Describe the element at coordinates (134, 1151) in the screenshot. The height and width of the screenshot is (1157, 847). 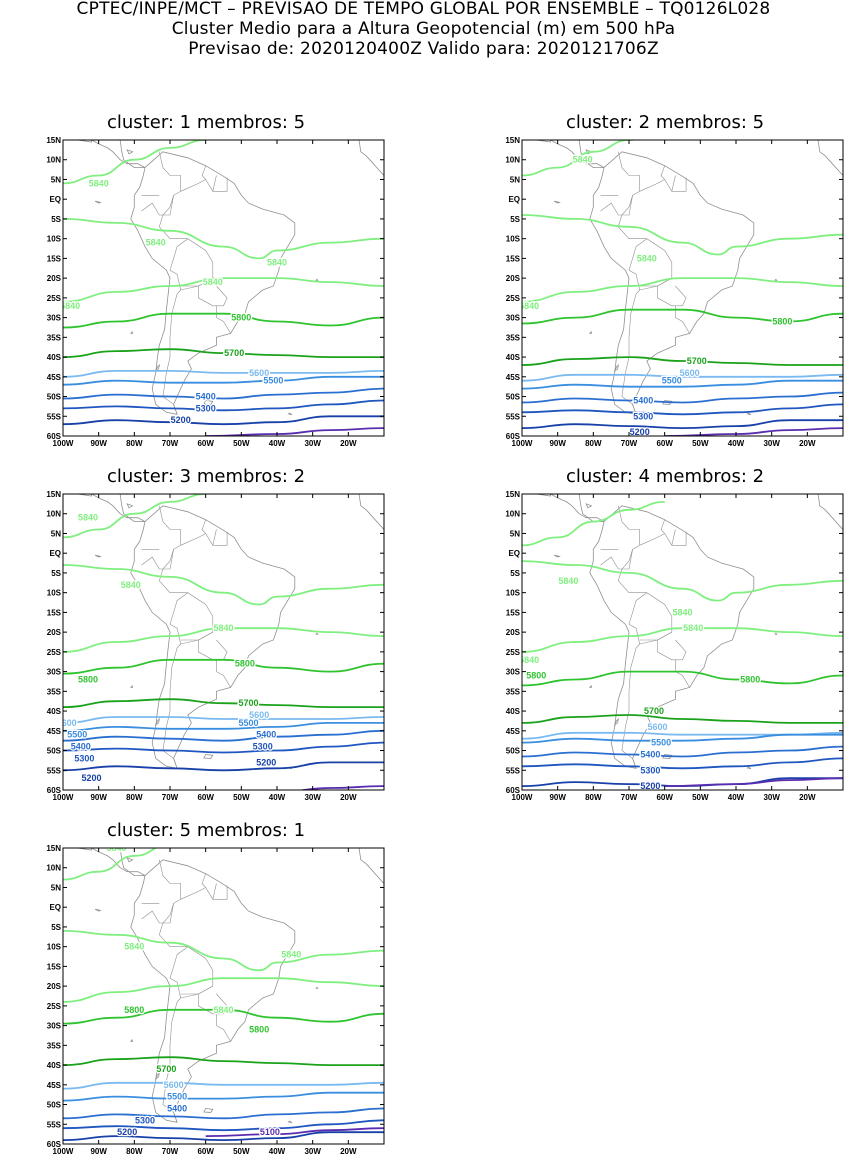
I see `lon-tick-label: 80W` at that location.